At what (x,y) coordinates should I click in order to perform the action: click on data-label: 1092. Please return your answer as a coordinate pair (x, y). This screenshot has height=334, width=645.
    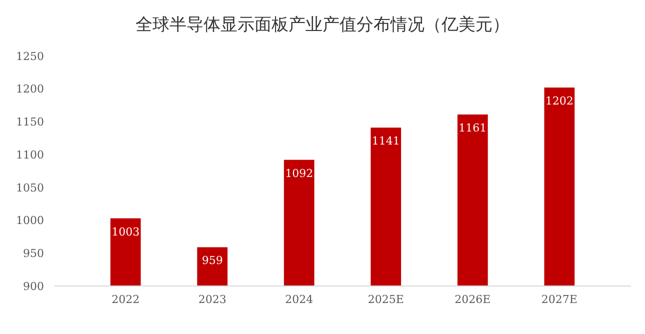
    Looking at the image, I should click on (299, 173).